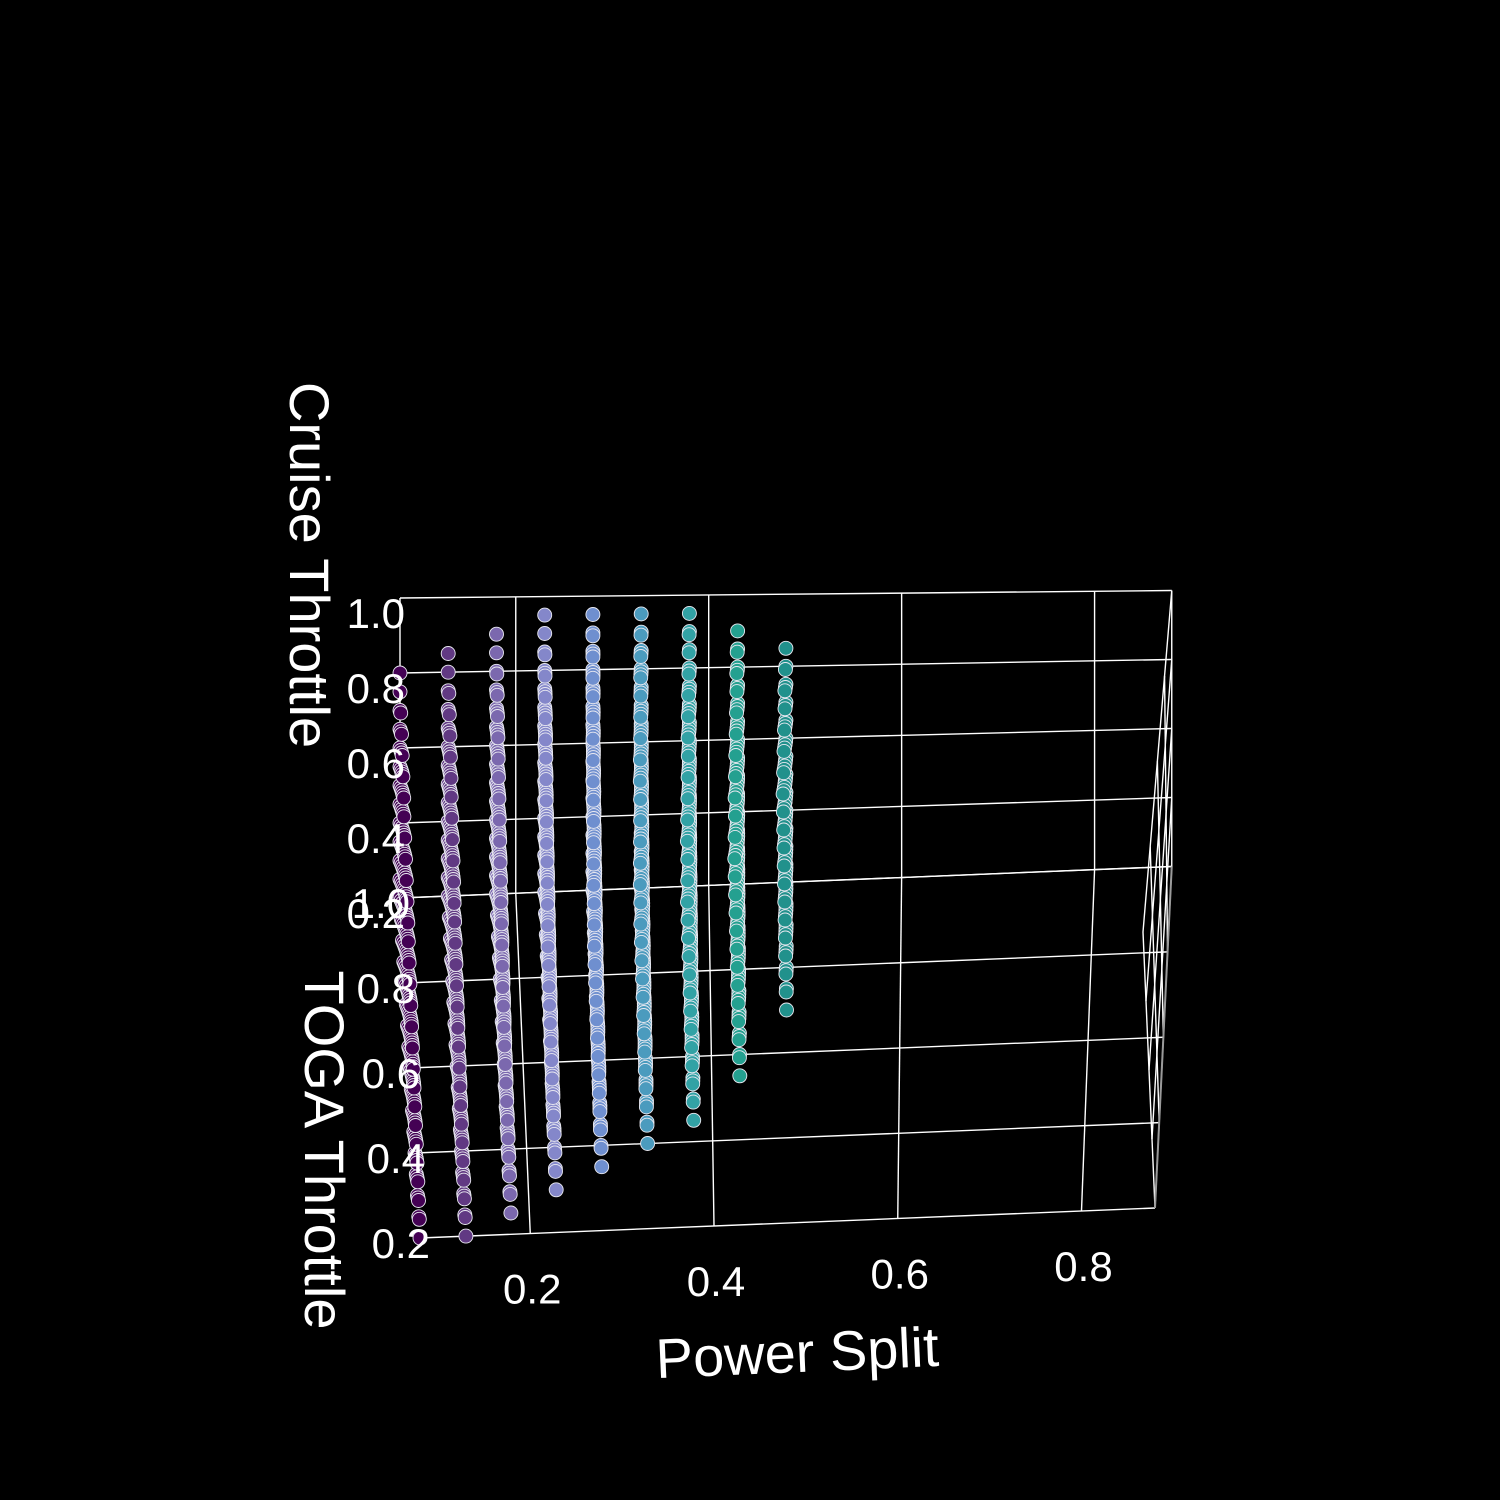  Describe the element at coordinates (376, 763) in the screenshot. I see `z-tick-label: 0.6` at that location.